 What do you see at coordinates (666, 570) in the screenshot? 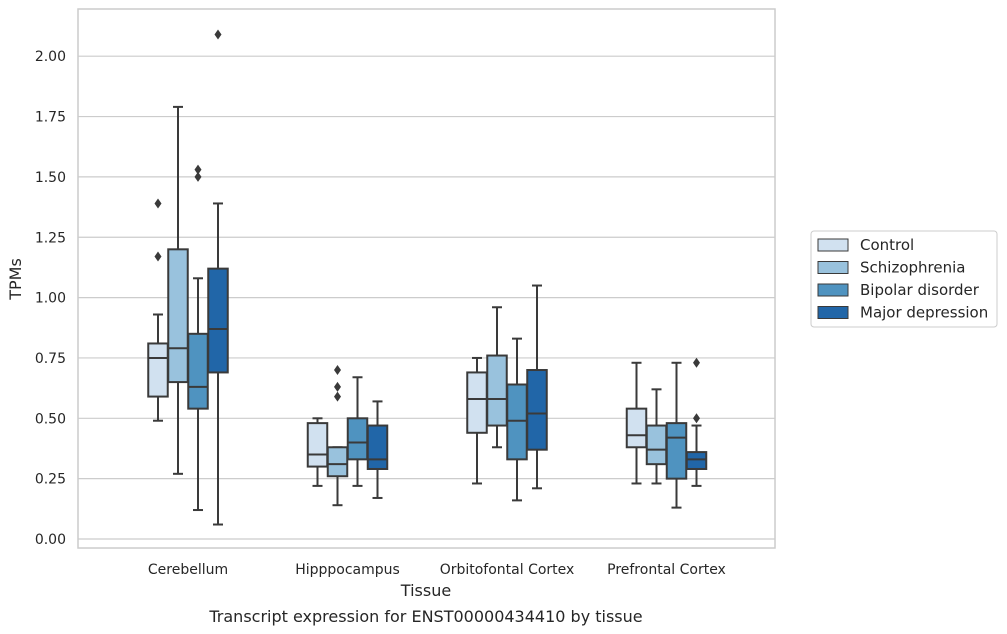
I see `x-tick-label: Prefrontal Cortex` at bounding box center [666, 570].